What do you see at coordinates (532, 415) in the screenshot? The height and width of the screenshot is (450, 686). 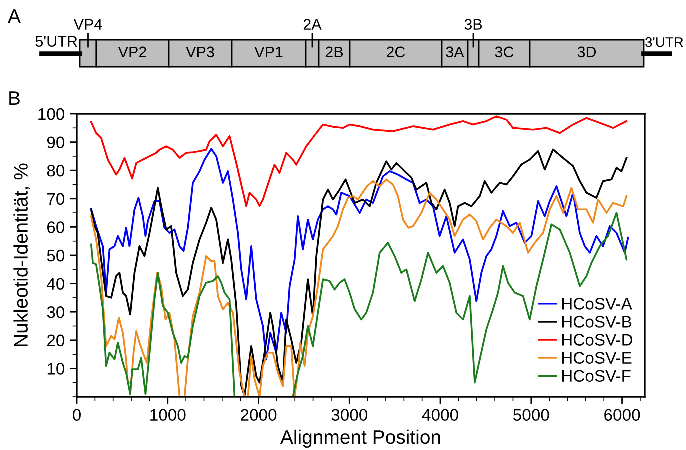 I see `x-tick-label: 5000` at bounding box center [532, 415].